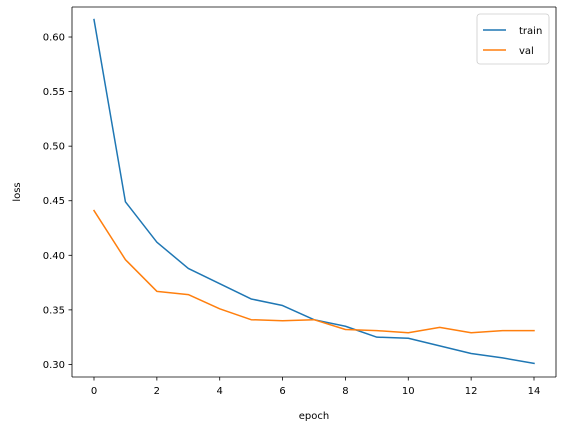  What do you see at coordinates (526, 51) in the screenshot?
I see `legend-label-val: val` at bounding box center [526, 51].